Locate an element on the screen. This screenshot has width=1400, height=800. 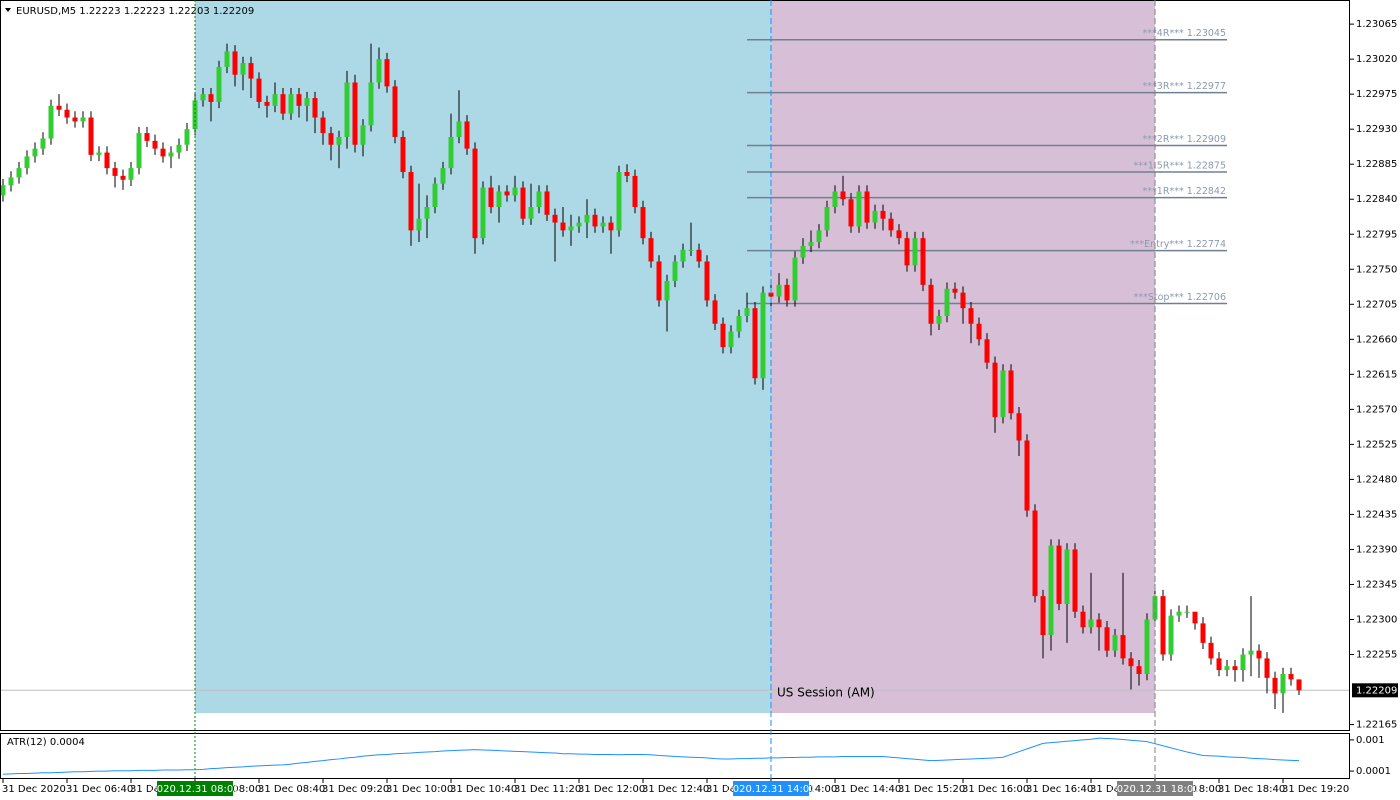
y-tick-label: 1.22480 is located at coordinates (1376, 479).